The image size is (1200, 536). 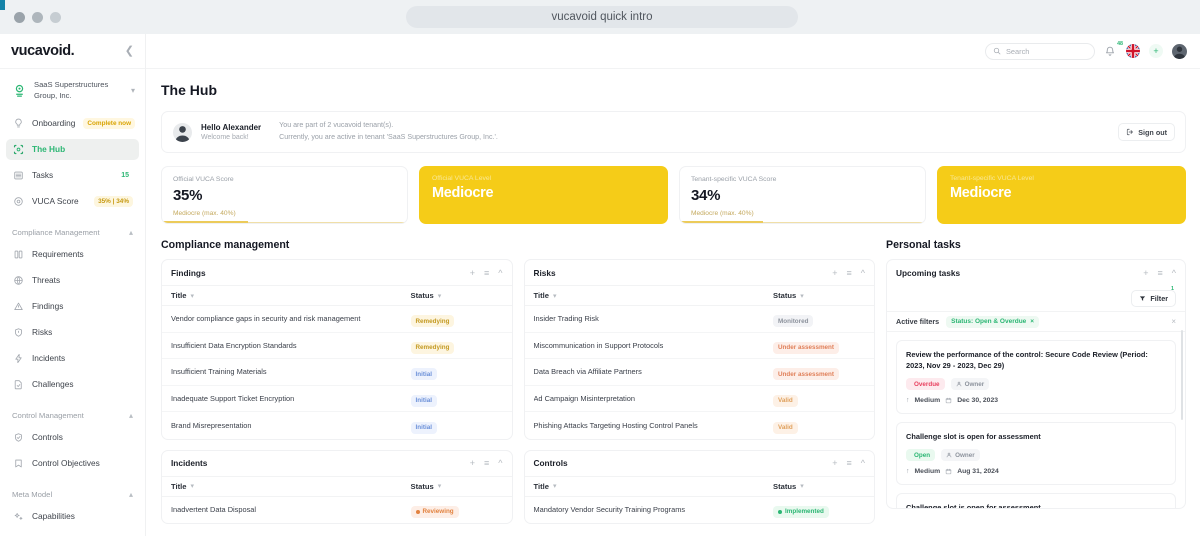 I want to click on table-row: Brand Misrepresentation Initial, so click(x=337, y=425).